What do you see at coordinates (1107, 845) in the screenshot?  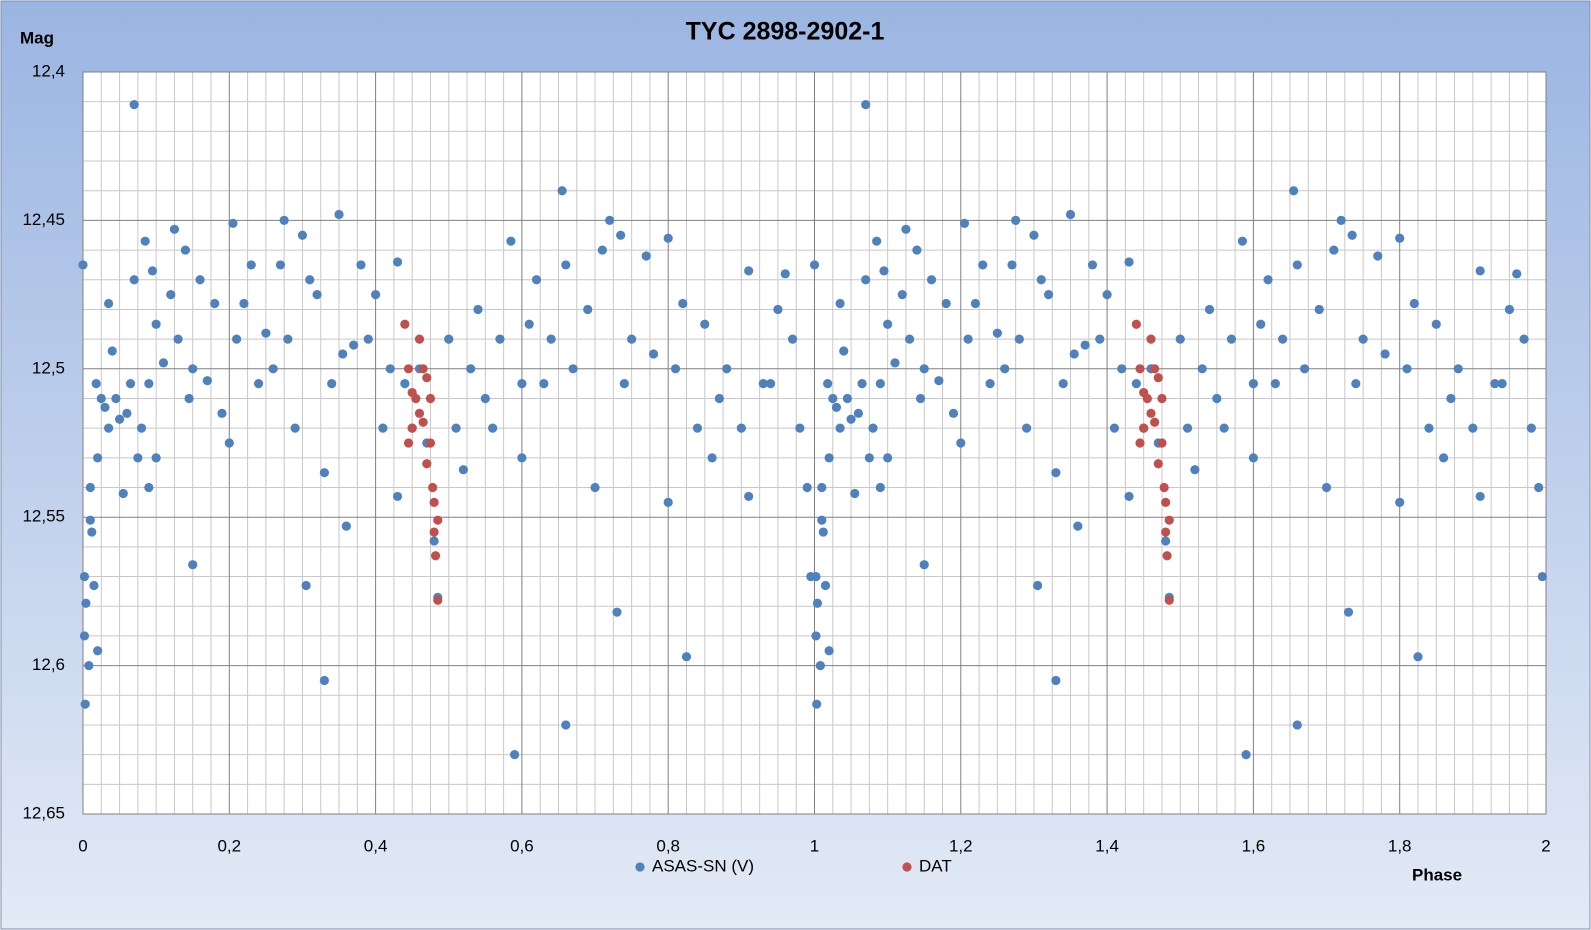 I see `x-tick-label: 1,4` at bounding box center [1107, 845].